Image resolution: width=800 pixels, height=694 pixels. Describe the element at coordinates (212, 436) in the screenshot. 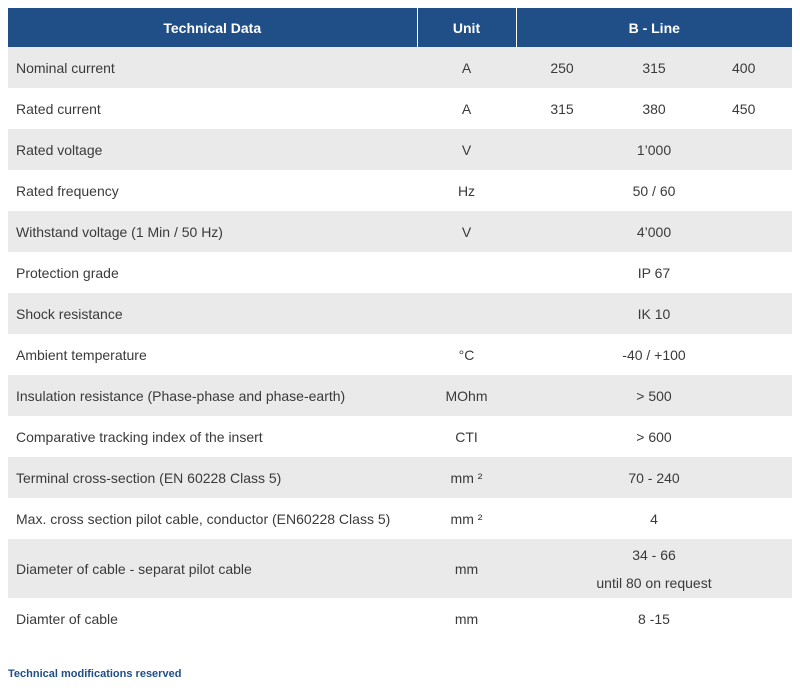

I see `row-parameter: Comparative tracking index of the insert` at that location.